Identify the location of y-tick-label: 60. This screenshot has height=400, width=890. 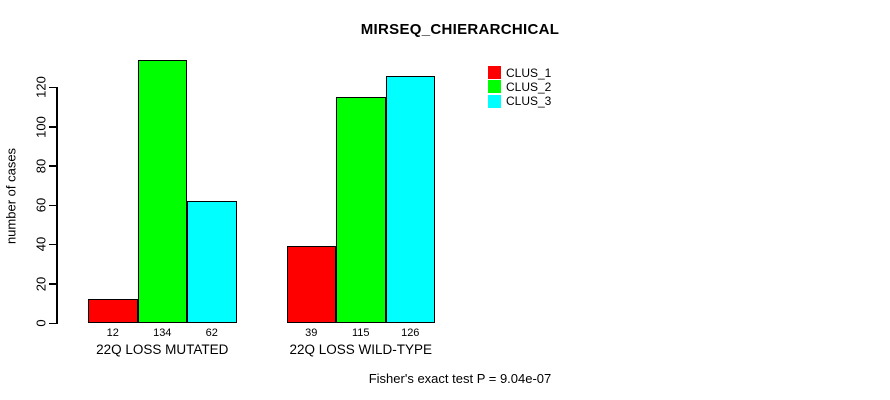
(41, 205).